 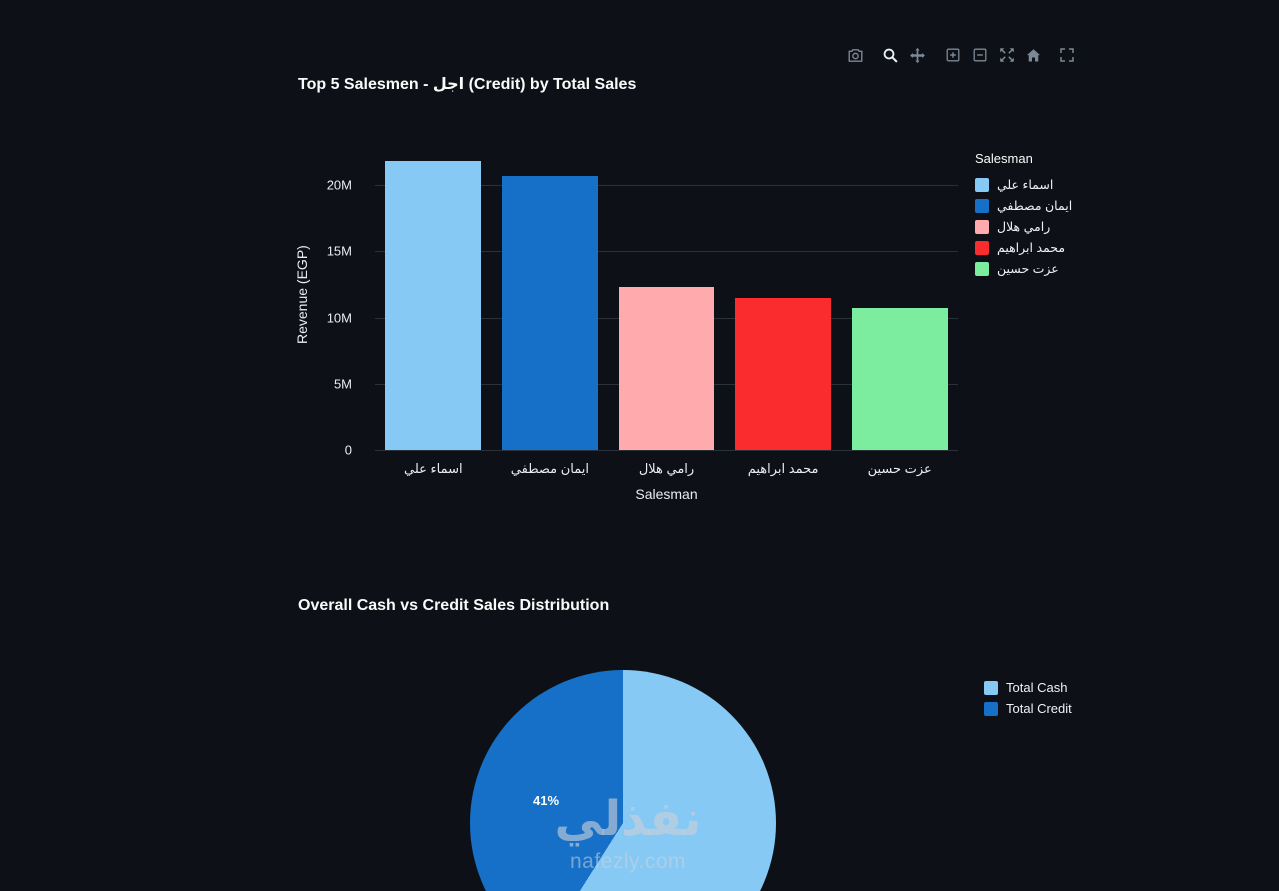 I want to click on legend-item: محمد ابراهيم, so click(x=1023, y=247).